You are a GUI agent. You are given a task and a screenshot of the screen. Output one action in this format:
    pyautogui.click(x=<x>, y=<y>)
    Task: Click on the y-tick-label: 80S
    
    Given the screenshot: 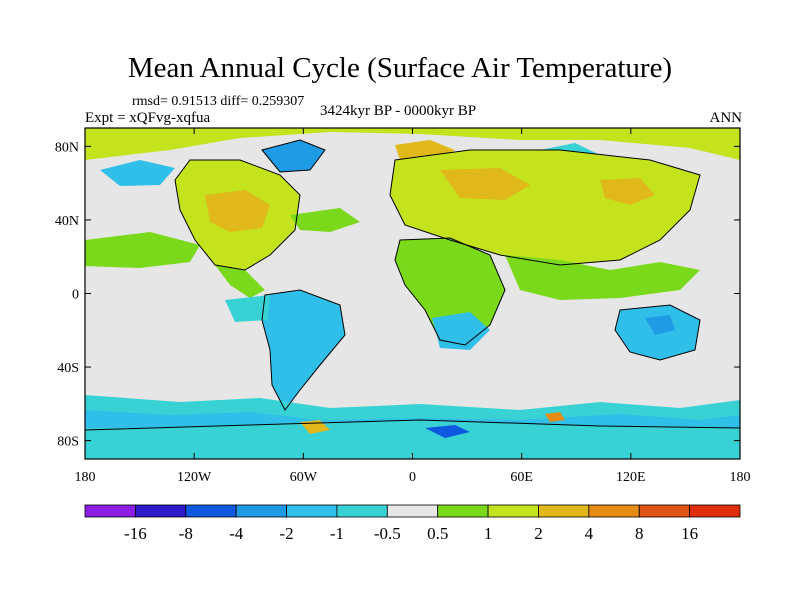 What is the action you would take?
    pyautogui.click(x=68, y=442)
    